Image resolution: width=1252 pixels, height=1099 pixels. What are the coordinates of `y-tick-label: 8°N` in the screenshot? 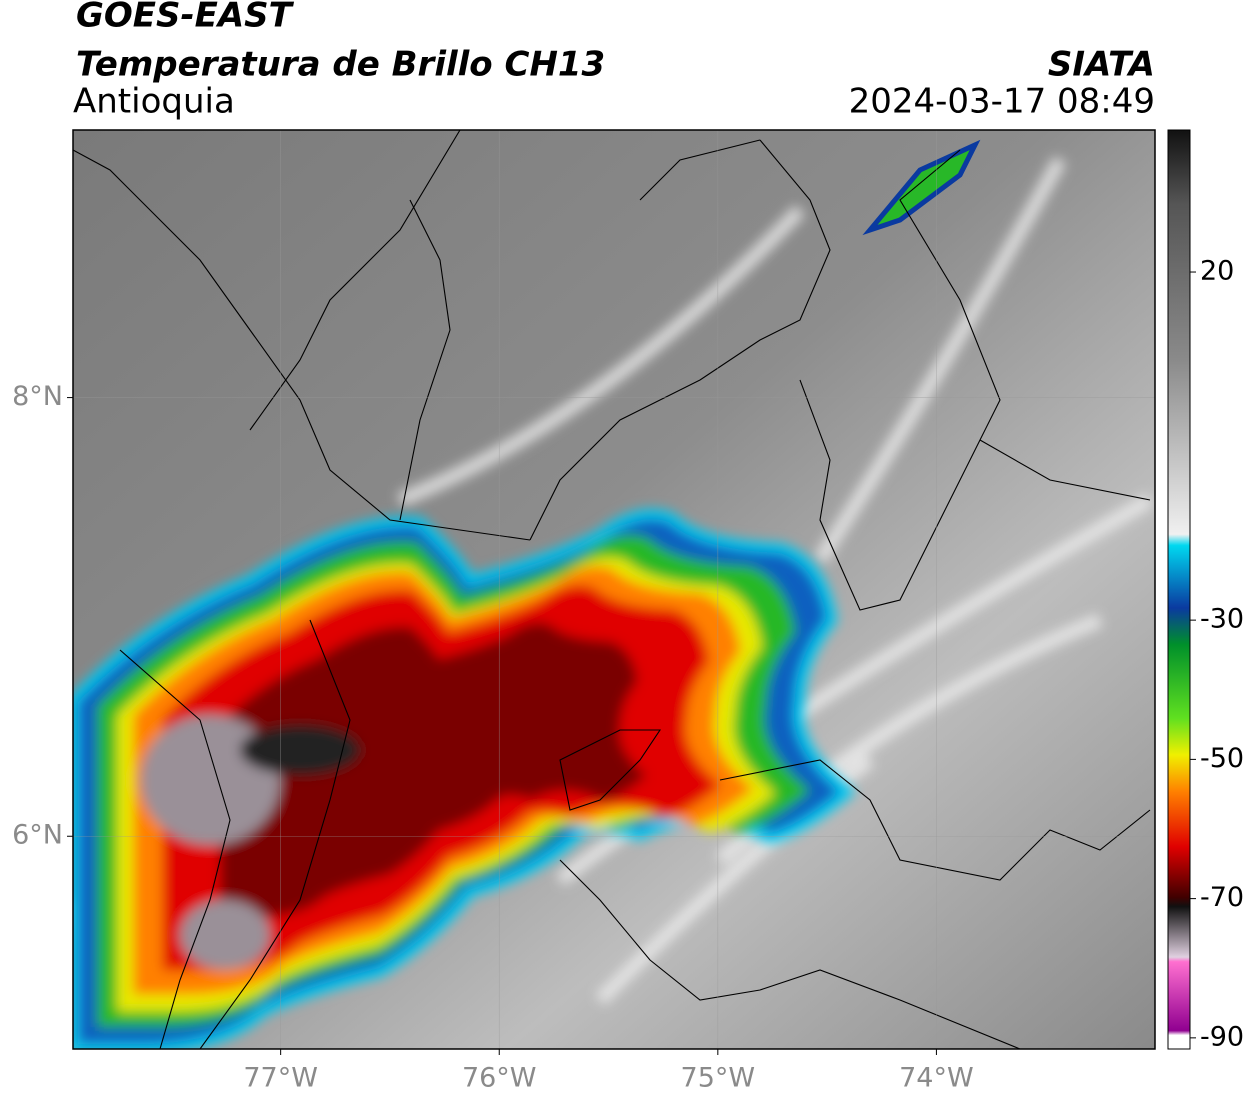 It's located at (37, 396).